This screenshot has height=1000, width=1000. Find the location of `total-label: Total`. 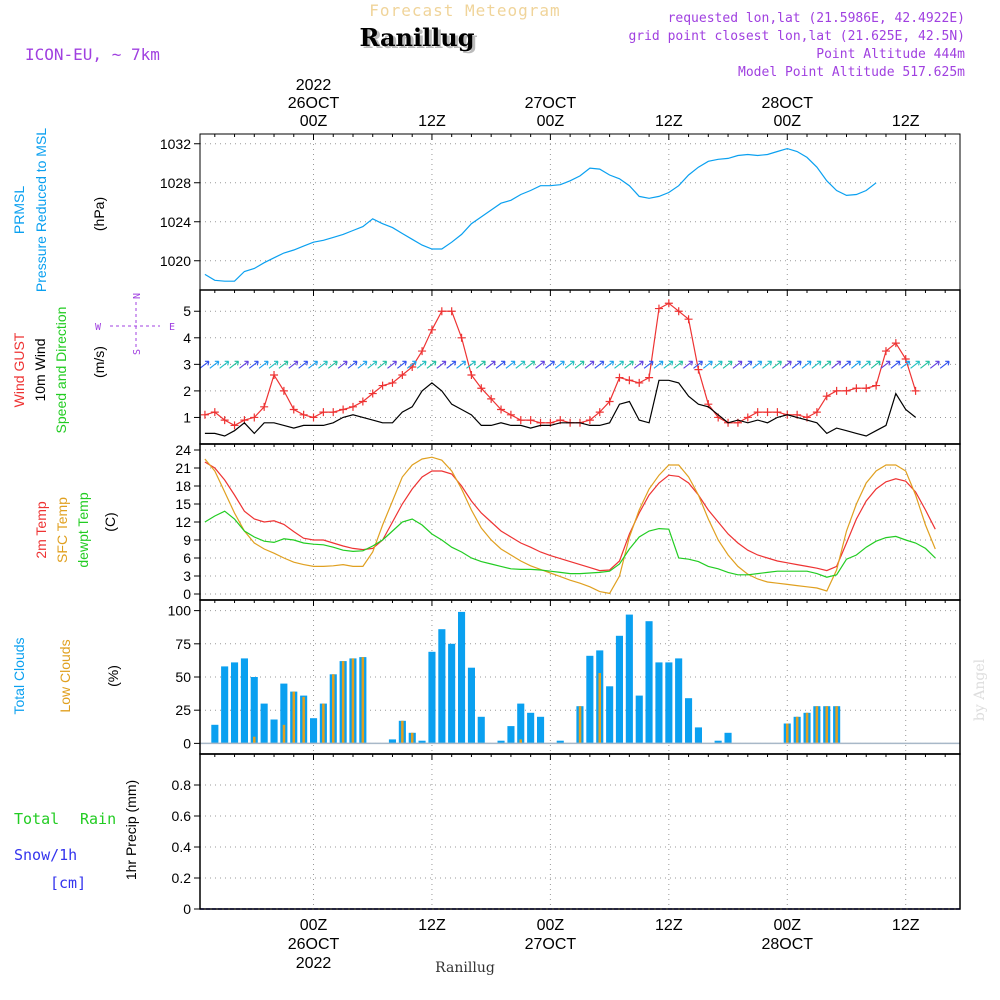

total-label: Total is located at coordinates (36, 819).